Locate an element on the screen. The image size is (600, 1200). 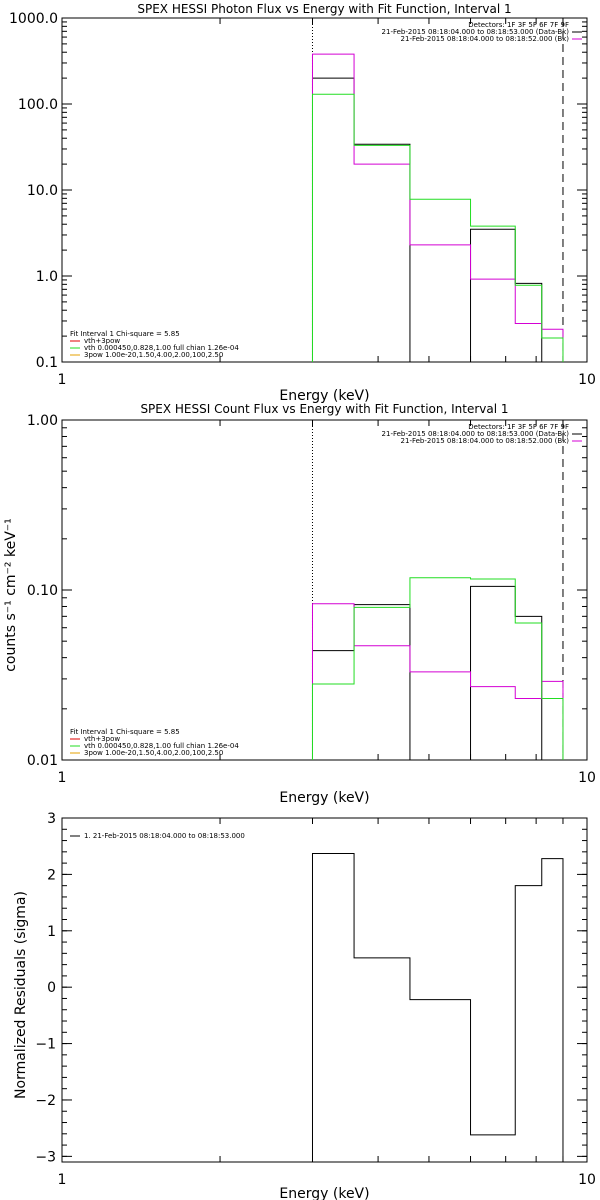
residuals-series-0-line is located at coordinates (437, 1007).